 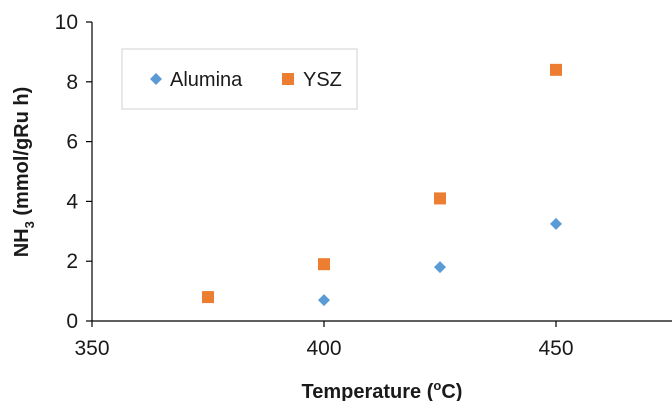 I want to click on x-axis-ticks: 350 400 450, so click(x=324, y=340).